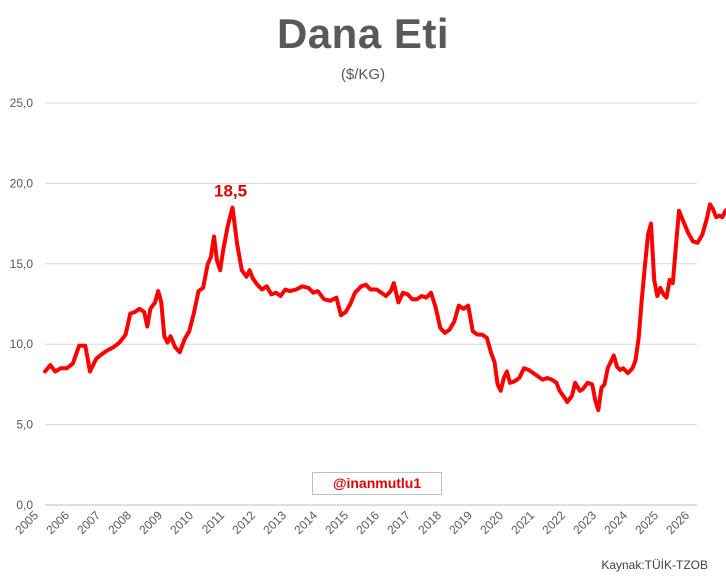 This screenshot has height=582, width=726. Describe the element at coordinates (88, 522) in the screenshot. I see `x-tick-label: 2007` at that location.